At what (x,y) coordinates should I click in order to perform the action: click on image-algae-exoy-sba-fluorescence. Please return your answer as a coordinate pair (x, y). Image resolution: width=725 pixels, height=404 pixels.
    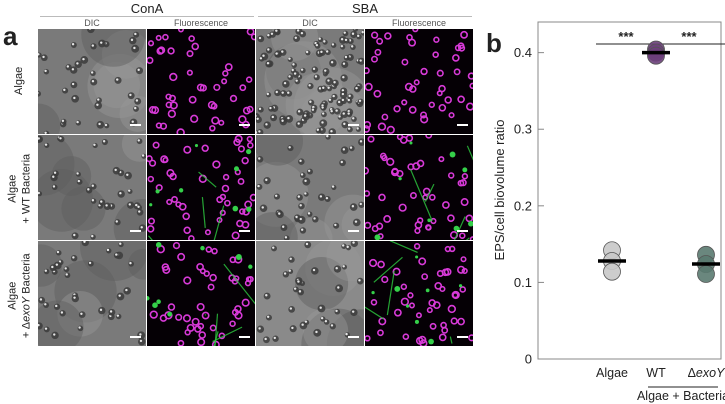
    Looking at the image, I should click on (419, 293).